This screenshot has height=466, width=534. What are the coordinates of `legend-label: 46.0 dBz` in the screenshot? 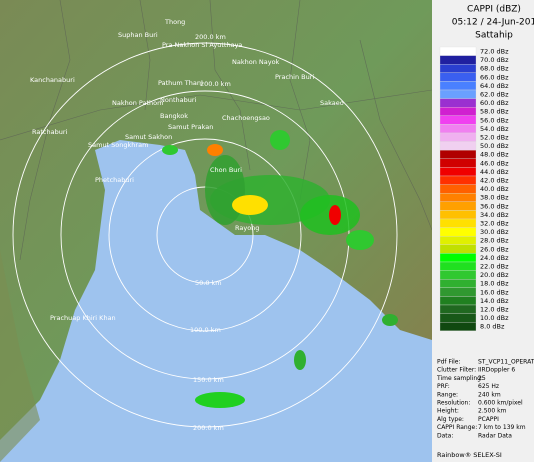 It's located at (494, 163).